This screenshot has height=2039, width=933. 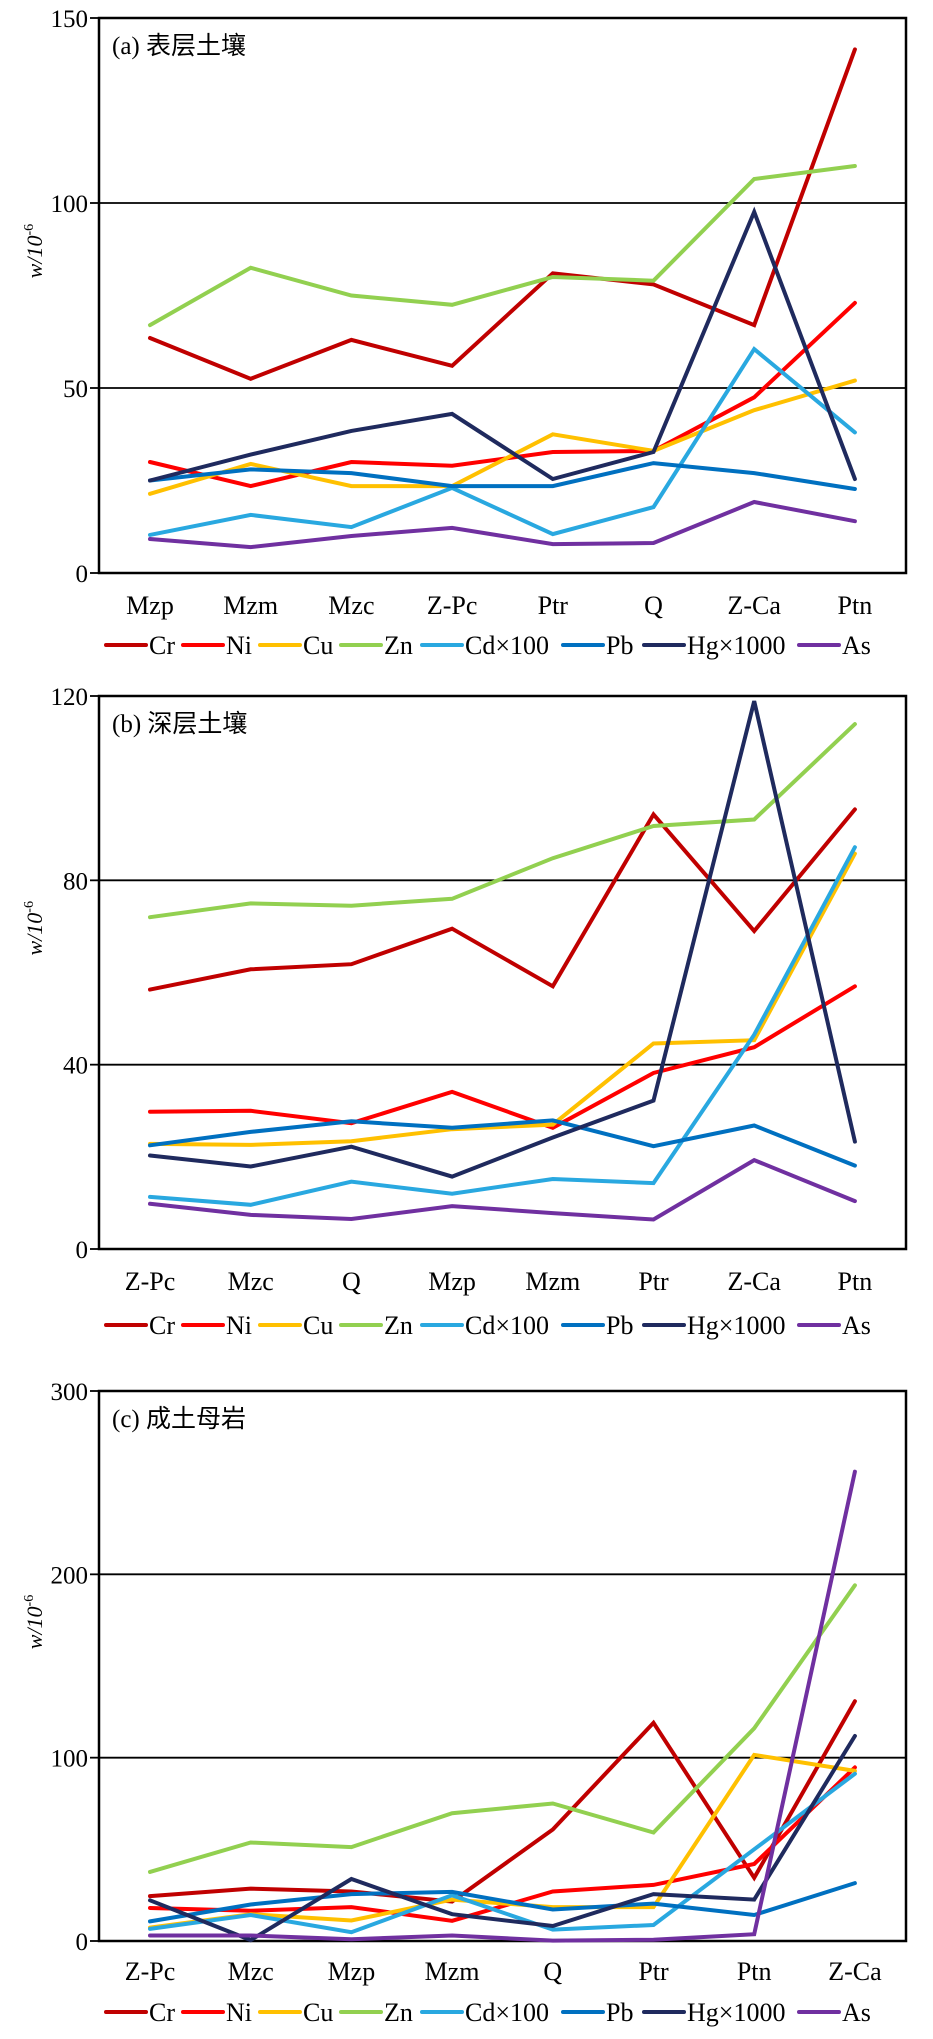 I want to click on legend-item: Pb, so click(x=597, y=645).